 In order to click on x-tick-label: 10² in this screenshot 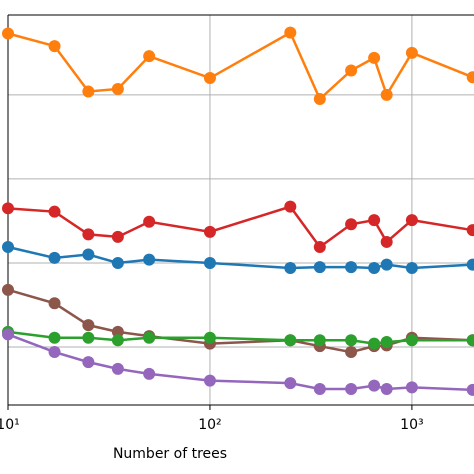, I will do `click(209, 425)`.